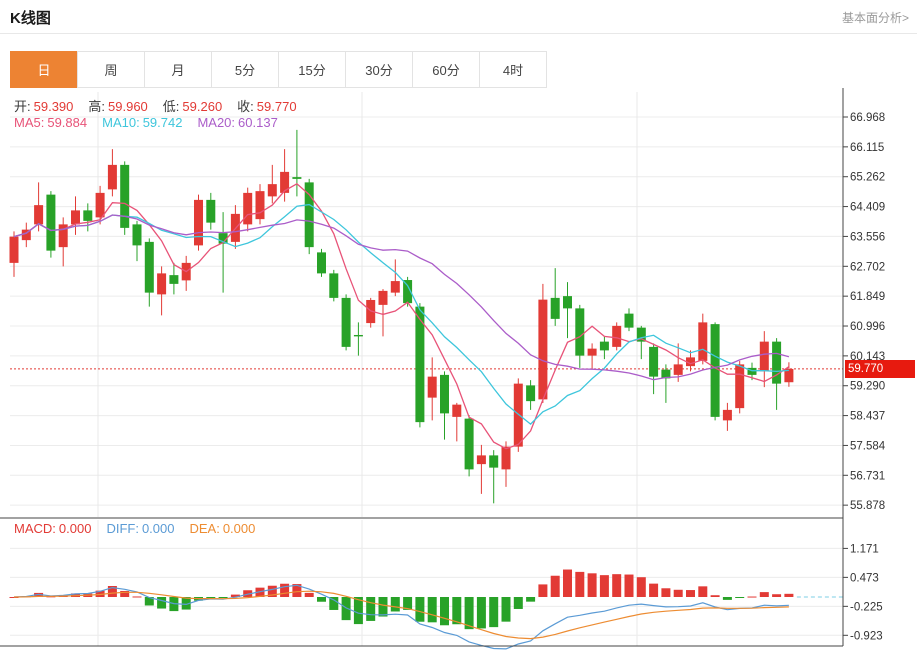 This screenshot has width=917, height=651. Describe the element at coordinates (171, 106) in the screenshot. I see `info-label: 低:` at that location.